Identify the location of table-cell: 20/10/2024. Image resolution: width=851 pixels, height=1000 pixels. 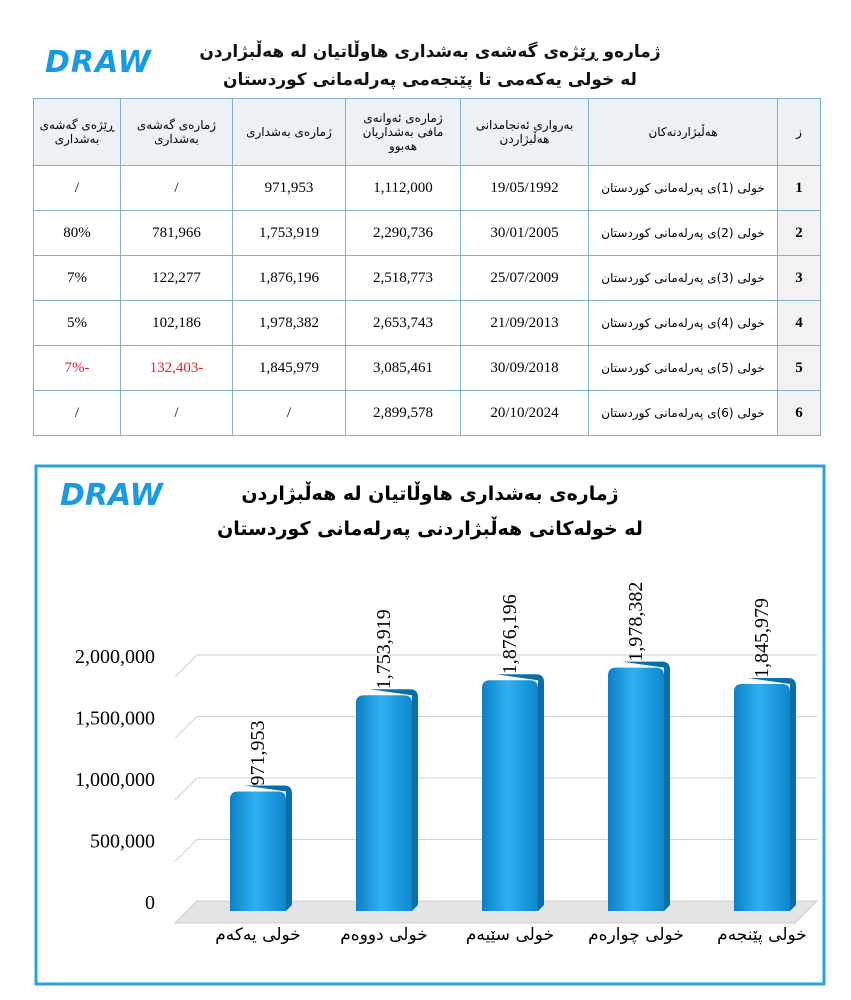
(524, 413).